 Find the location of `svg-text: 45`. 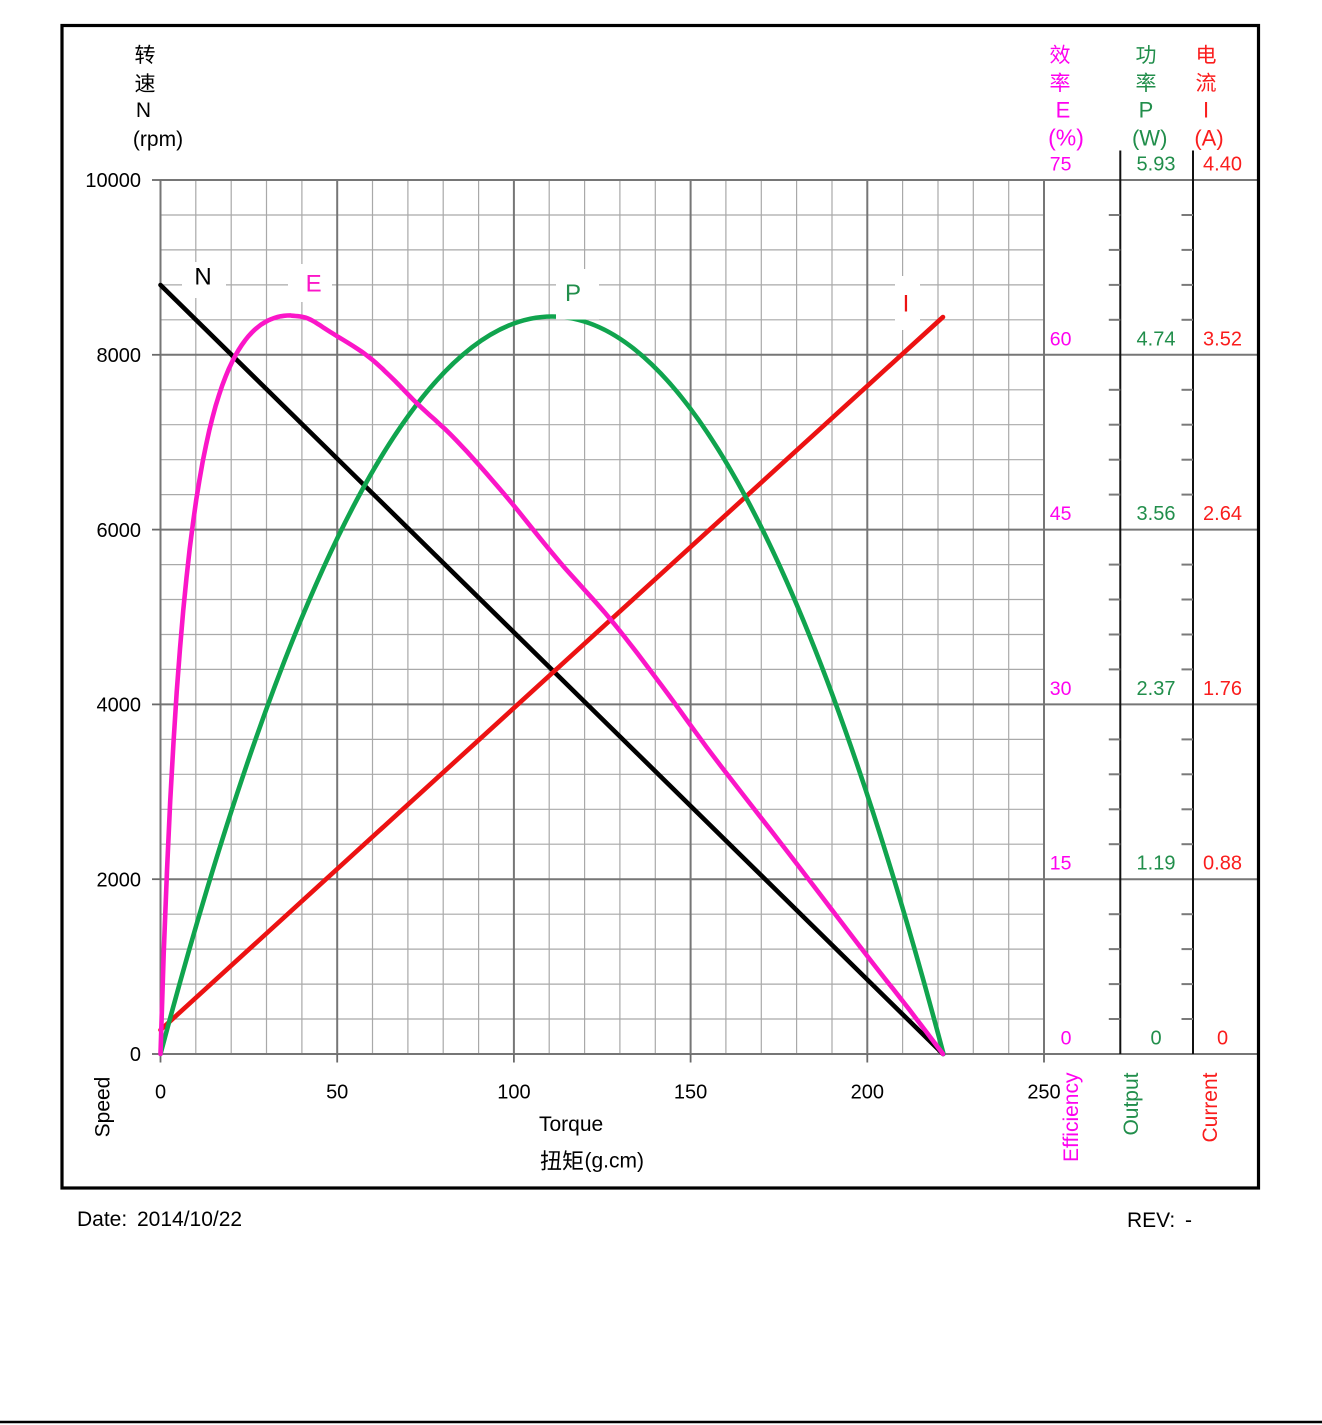

svg-text: 45 is located at coordinates (1061, 514).